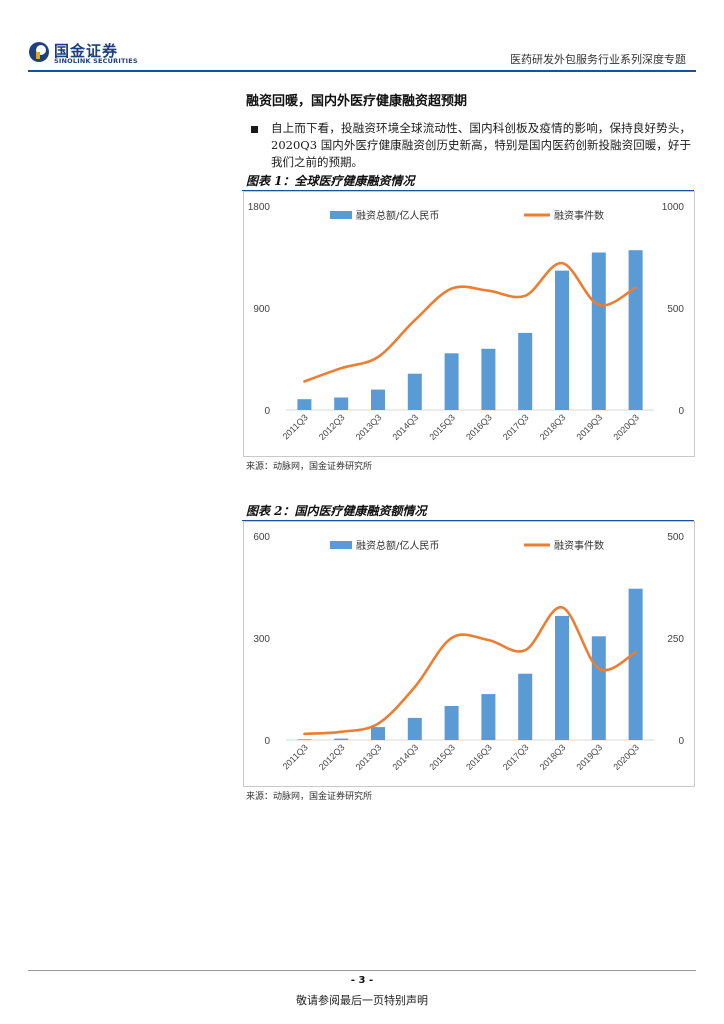 Image resolution: width=724 pixels, height=1024 pixels. I want to click on bullet-square-icon, so click(254, 129).